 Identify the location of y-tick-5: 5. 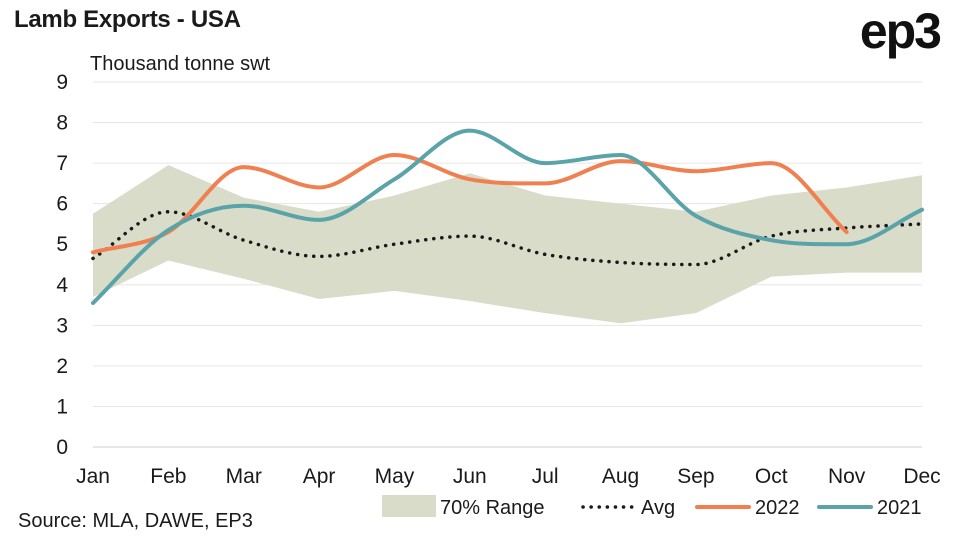
(62, 244).